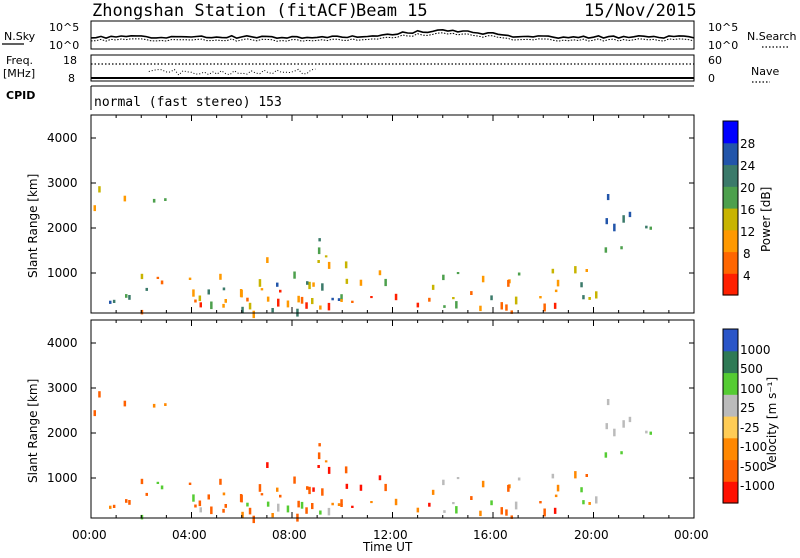 Image resolution: width=800 pixels, height=558 pixels. Describe the element at coordinates (289, 535) in the screenshot. I see `xtick-0800: 08:00` at that location.